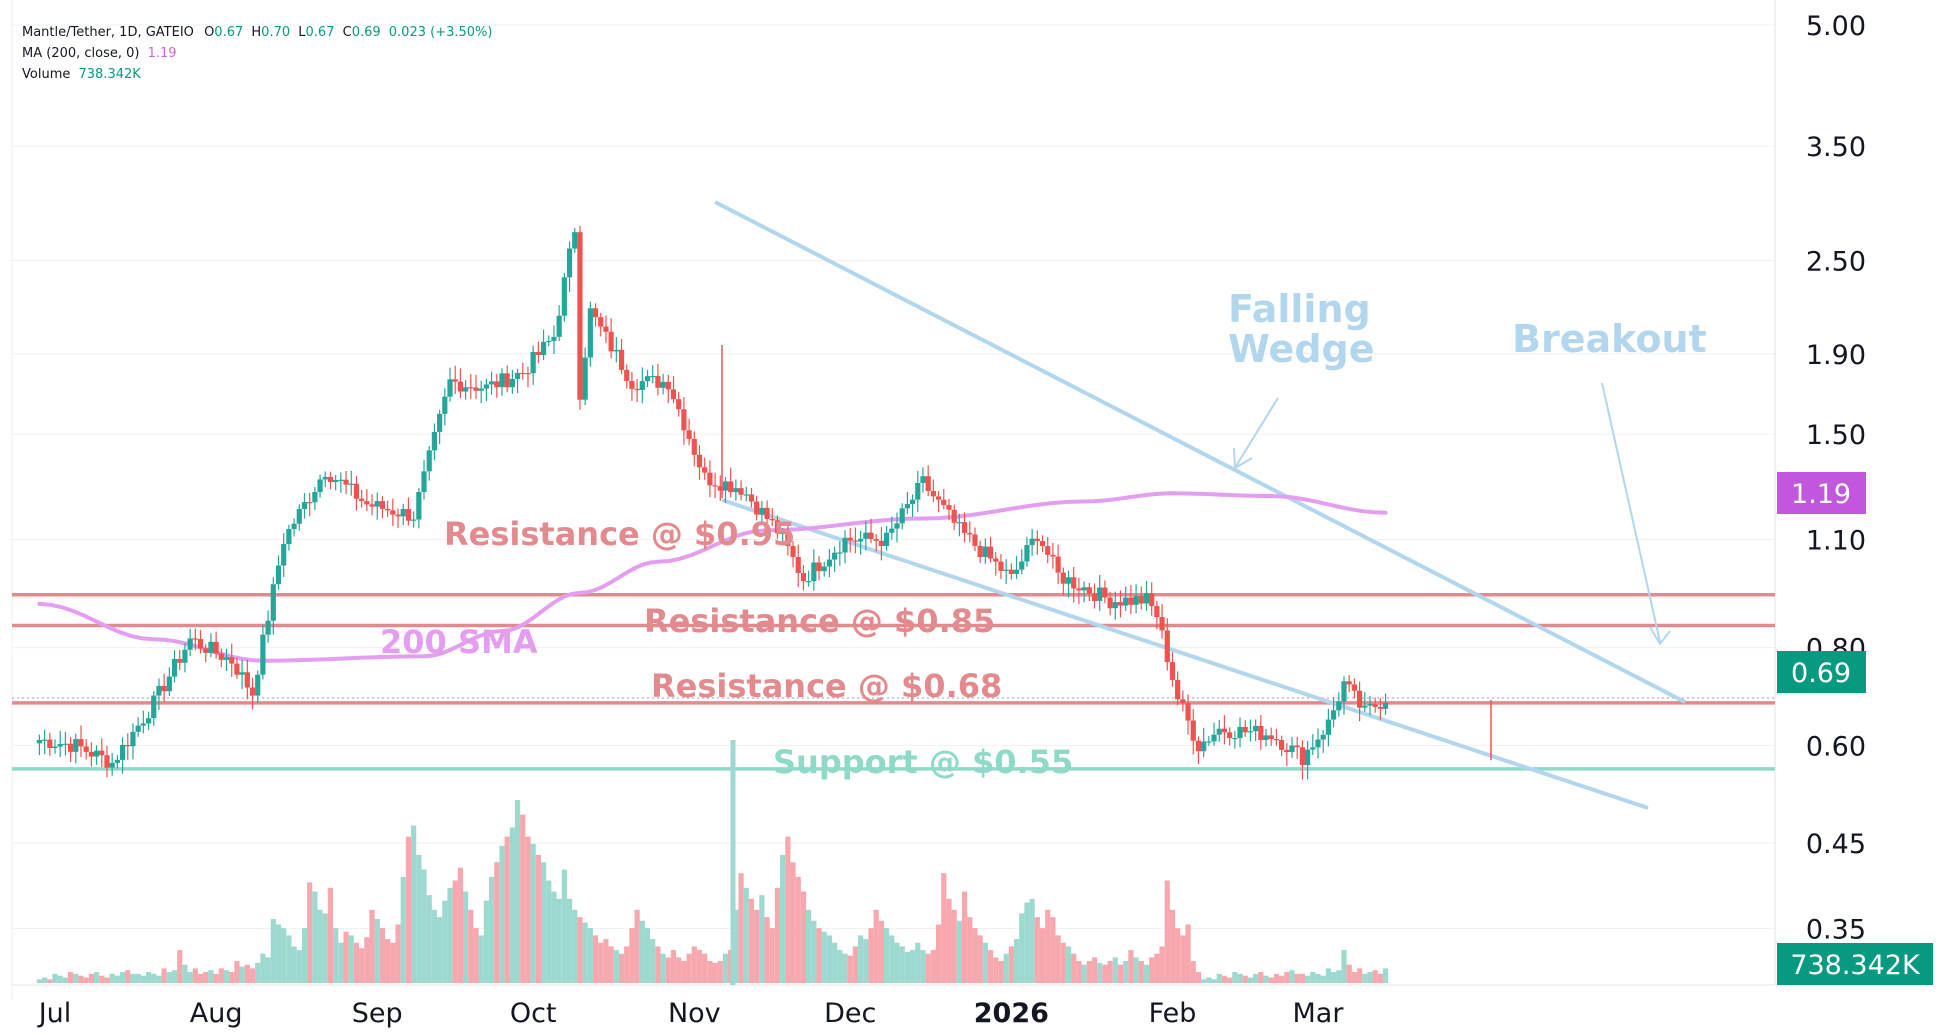 The image size is (1945, 1035). I want to click on legend-ma-row: MA (200, close, 0) 1.19, so click(257, 53).